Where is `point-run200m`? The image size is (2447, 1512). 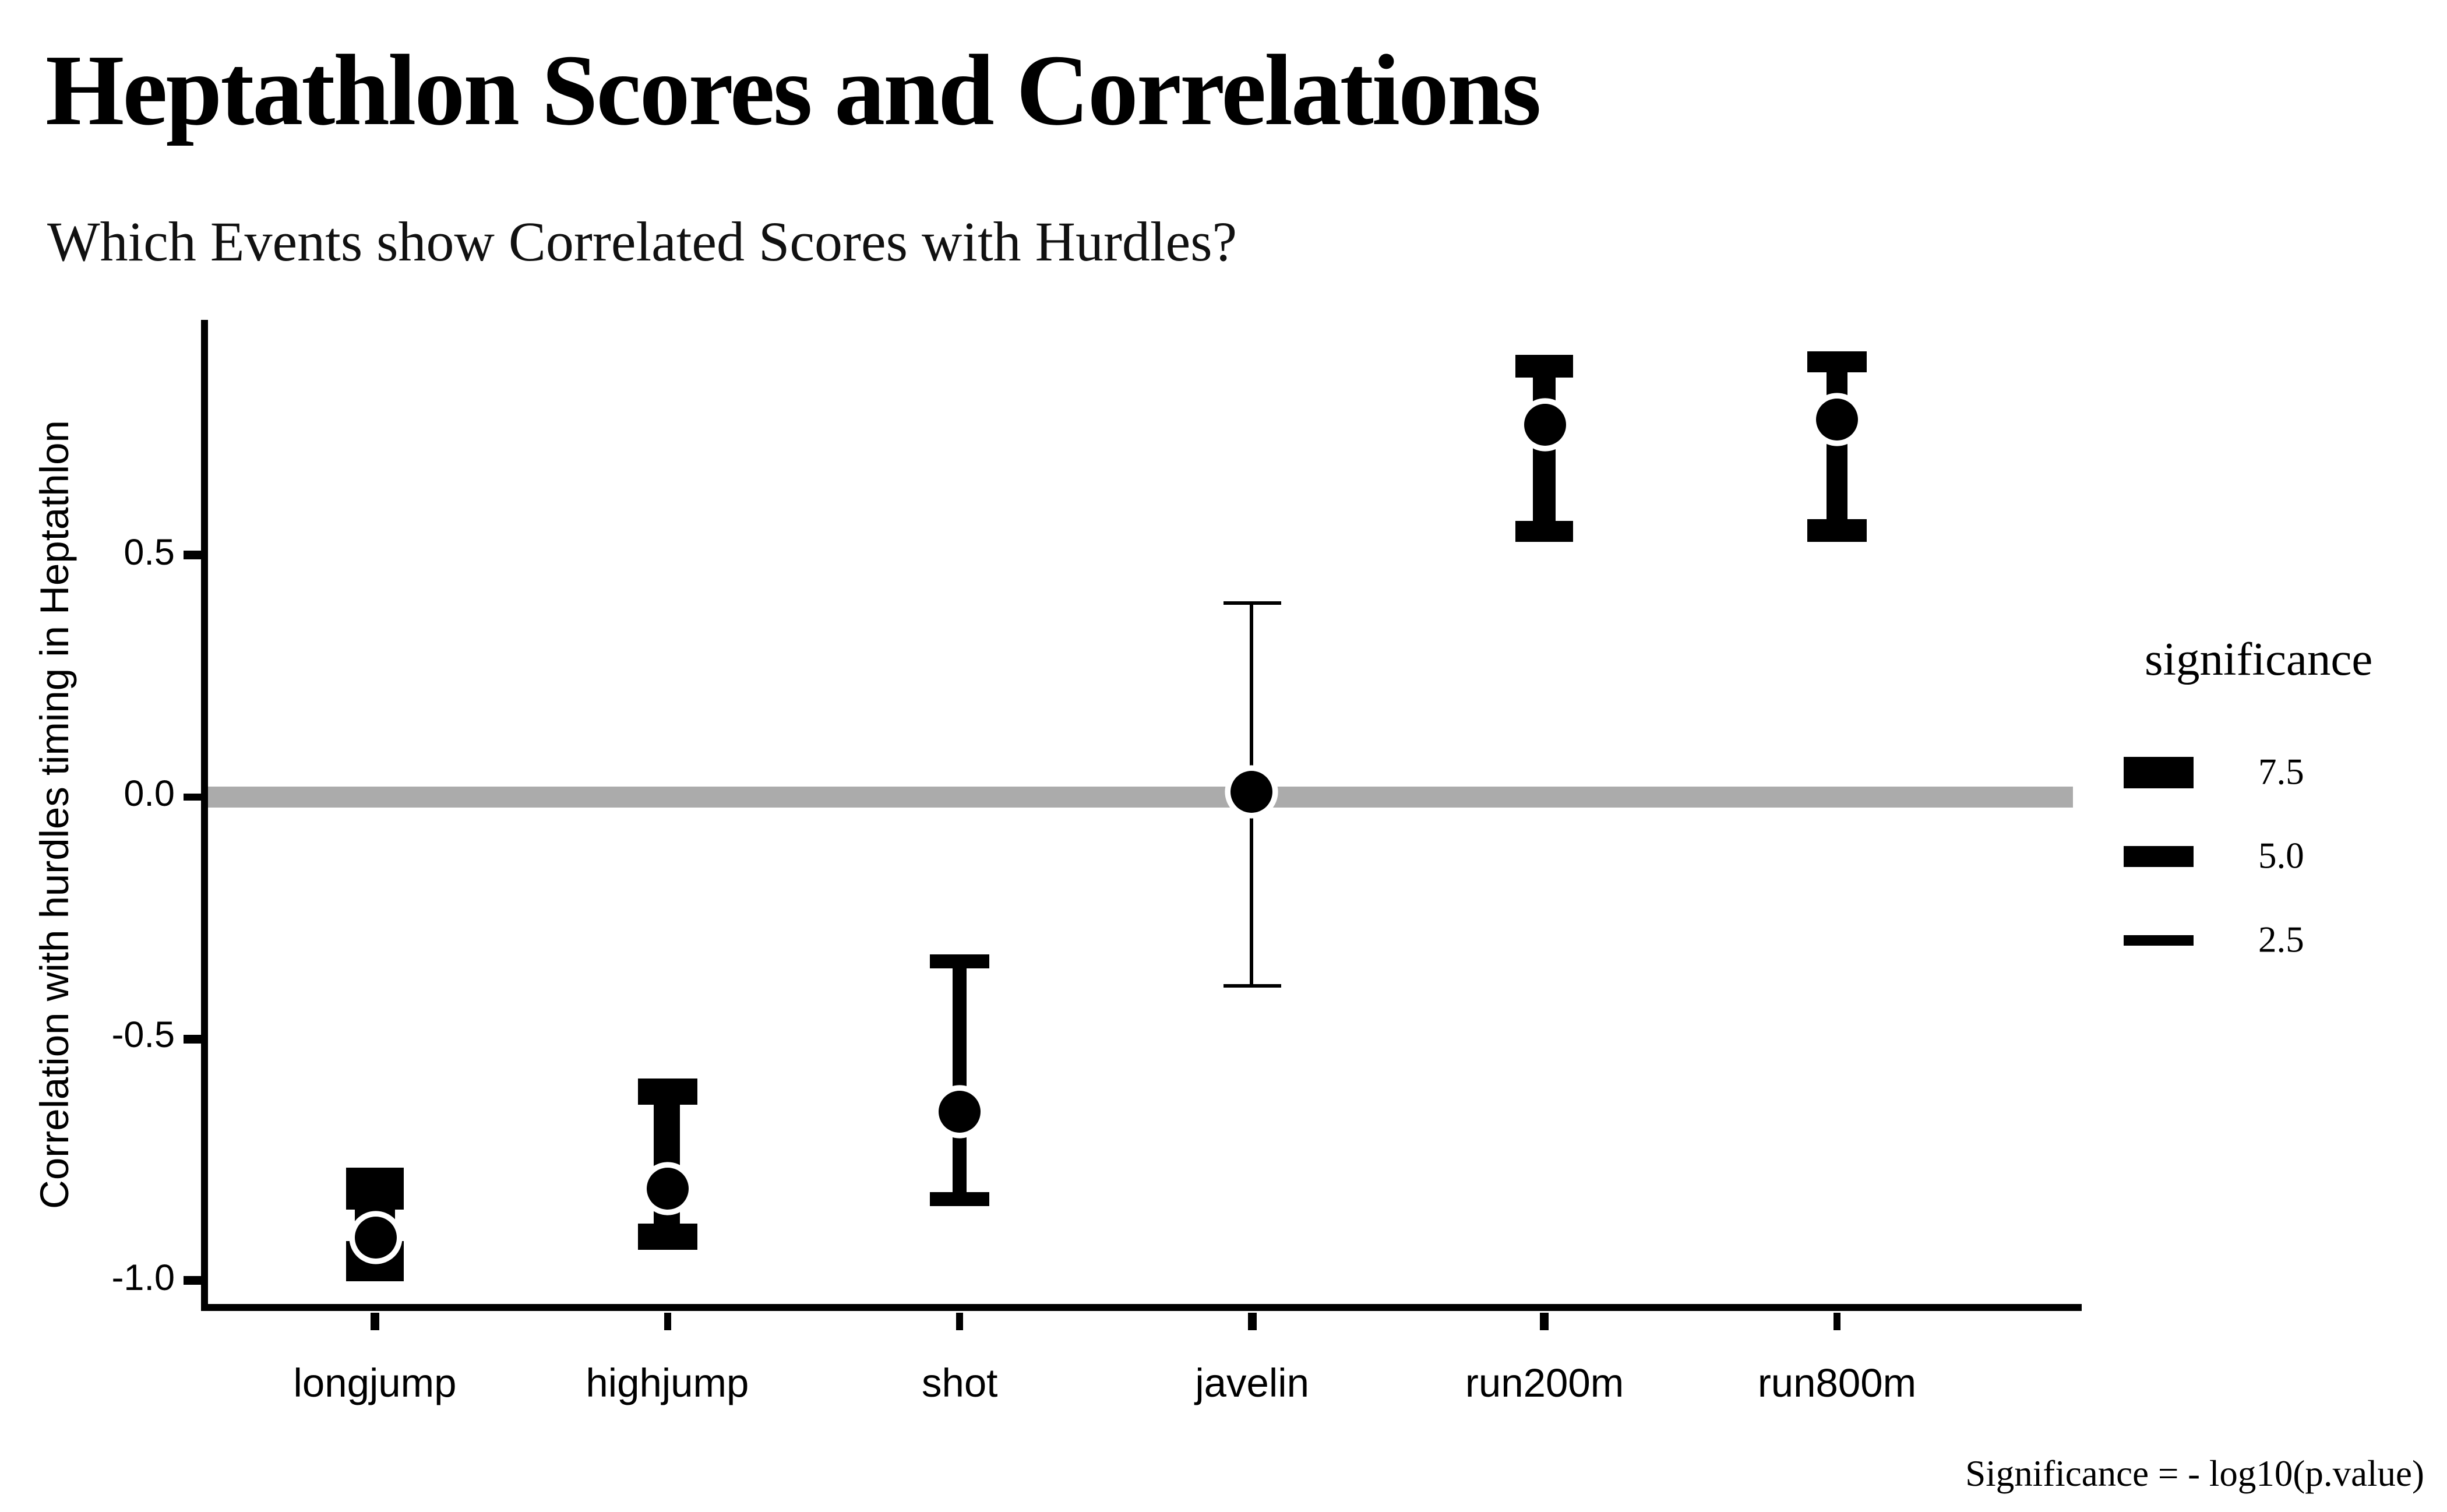
point-run200m is located at coordinates (1545, 424).